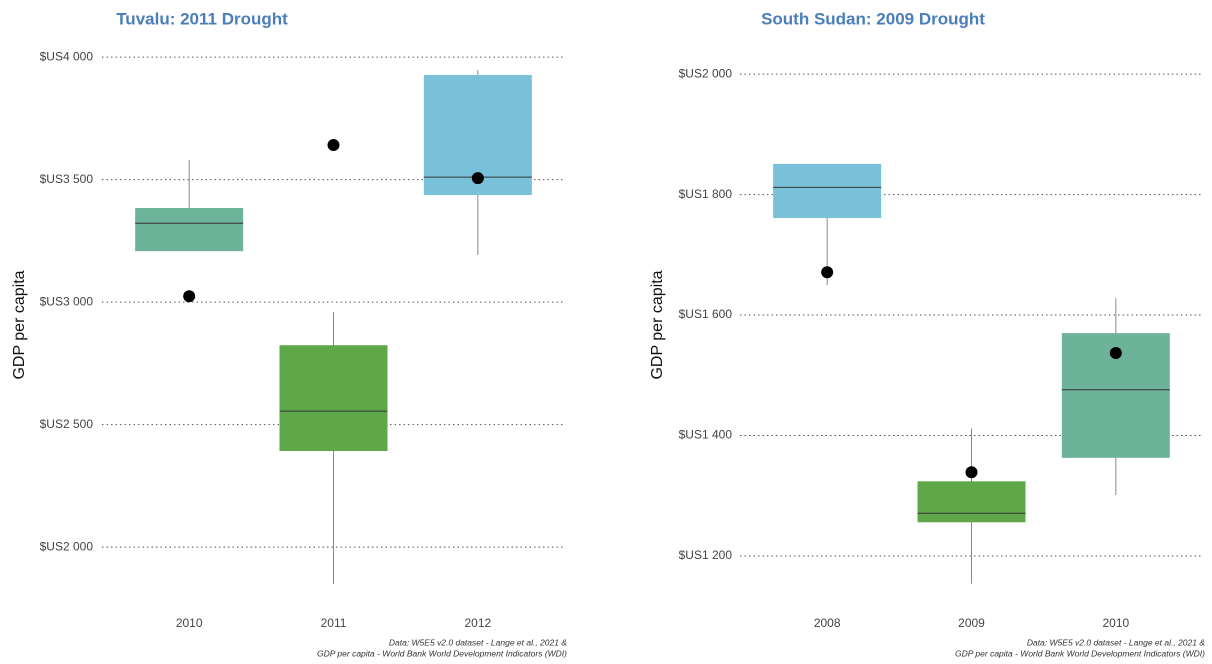 The image size is (1212, 664). Describe the element at coordinates (334, 623) in the screenshot. I see `x-tick-label: 2011` at that location.